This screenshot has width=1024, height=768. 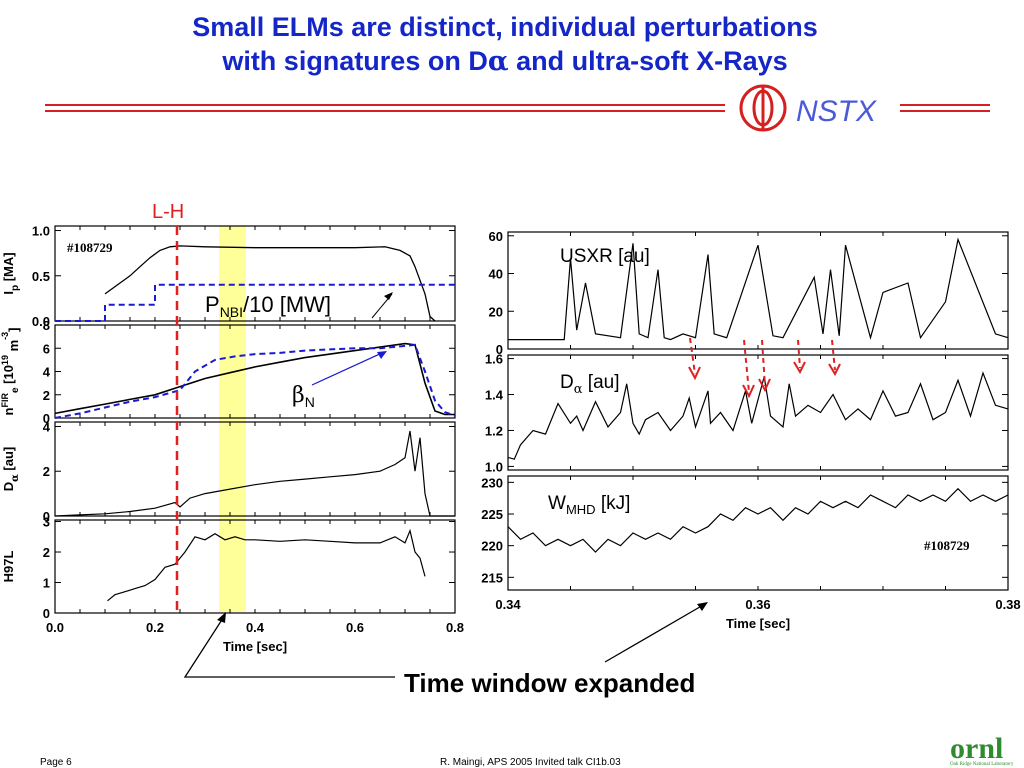 I want to click on y-axis-label-part: [MA], so click(x=8, y=268).